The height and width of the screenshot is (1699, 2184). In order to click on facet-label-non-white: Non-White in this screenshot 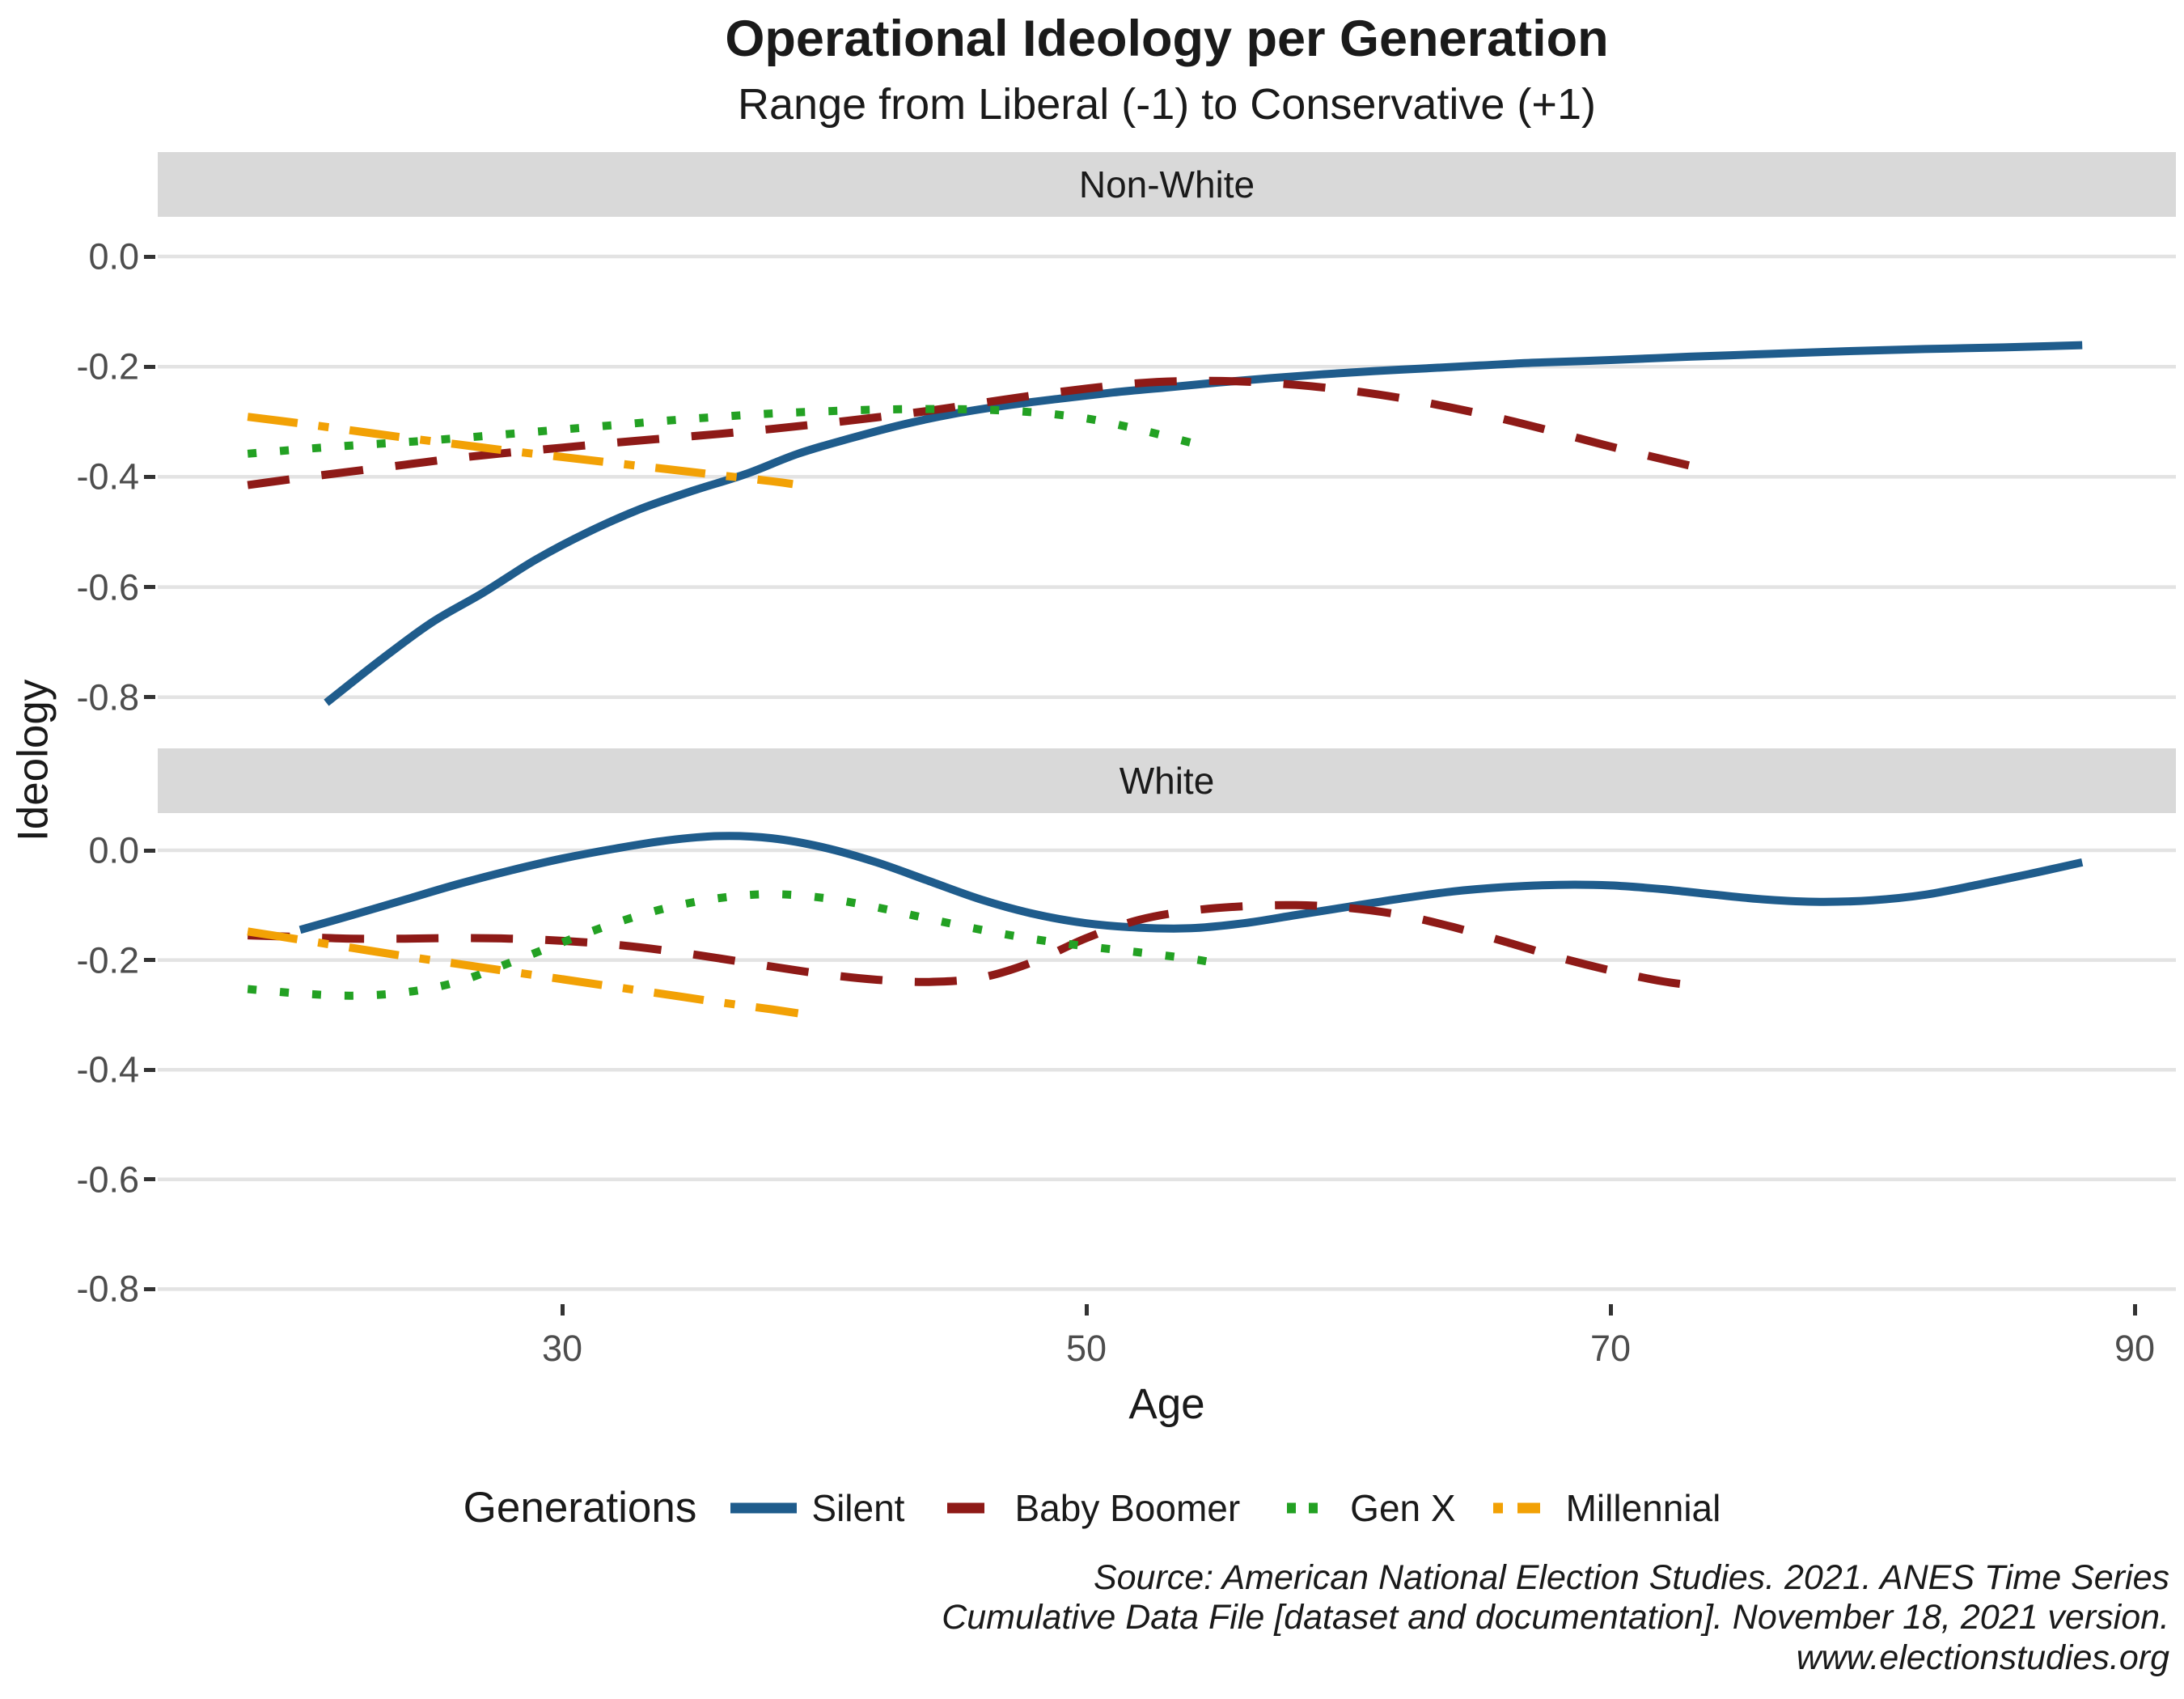, I will do `click(1166, 184)`.